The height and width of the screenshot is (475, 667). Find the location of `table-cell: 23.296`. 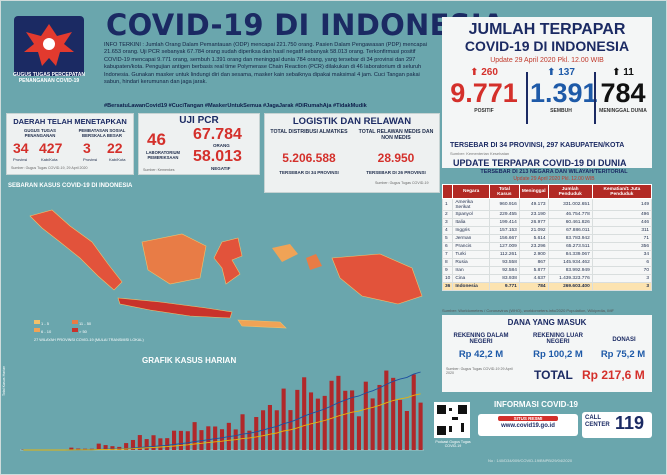

table-cell: 23.296 is located at coordinates (533, 247).